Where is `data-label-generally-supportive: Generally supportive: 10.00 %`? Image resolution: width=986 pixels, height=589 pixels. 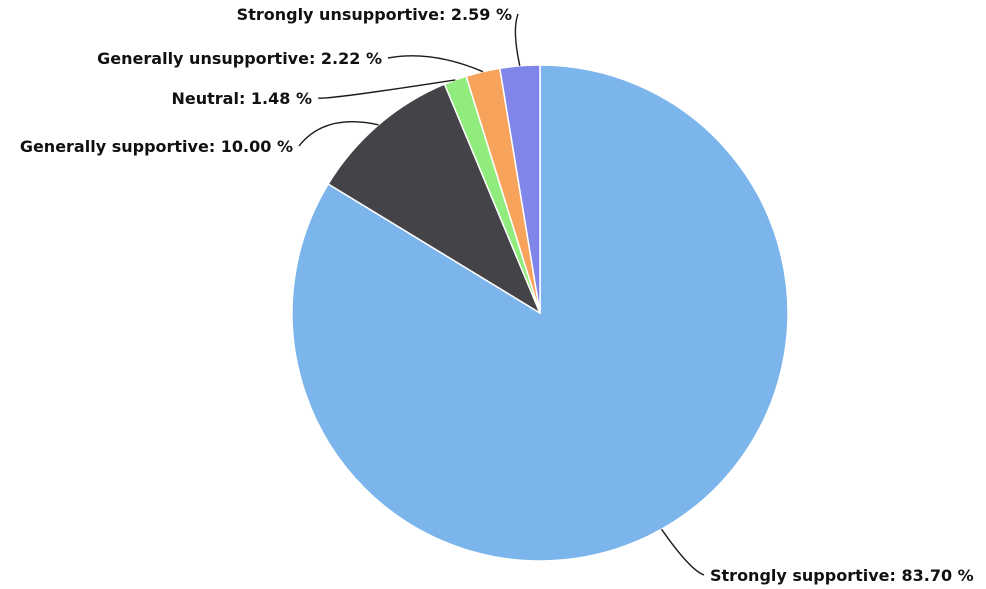
data-label-generally-supportive: Generally supportive: 10.00 % is located at coordinates (156, 146).